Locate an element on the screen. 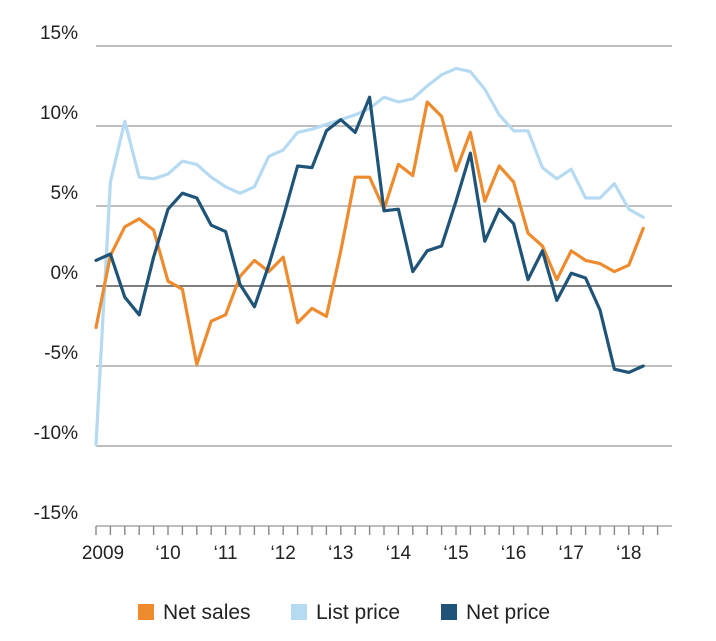  legend-label-list-price: List price is located at coordinates (358, 612).